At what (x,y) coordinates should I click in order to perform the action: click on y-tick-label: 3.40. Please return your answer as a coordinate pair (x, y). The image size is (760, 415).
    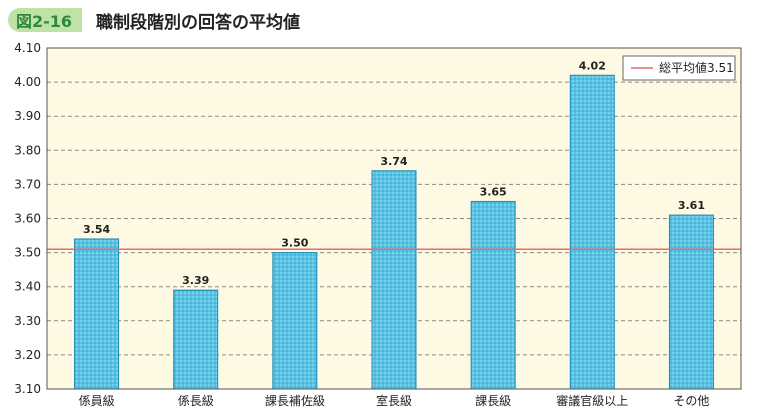
    Looking at the image, I should click on (27, 287).